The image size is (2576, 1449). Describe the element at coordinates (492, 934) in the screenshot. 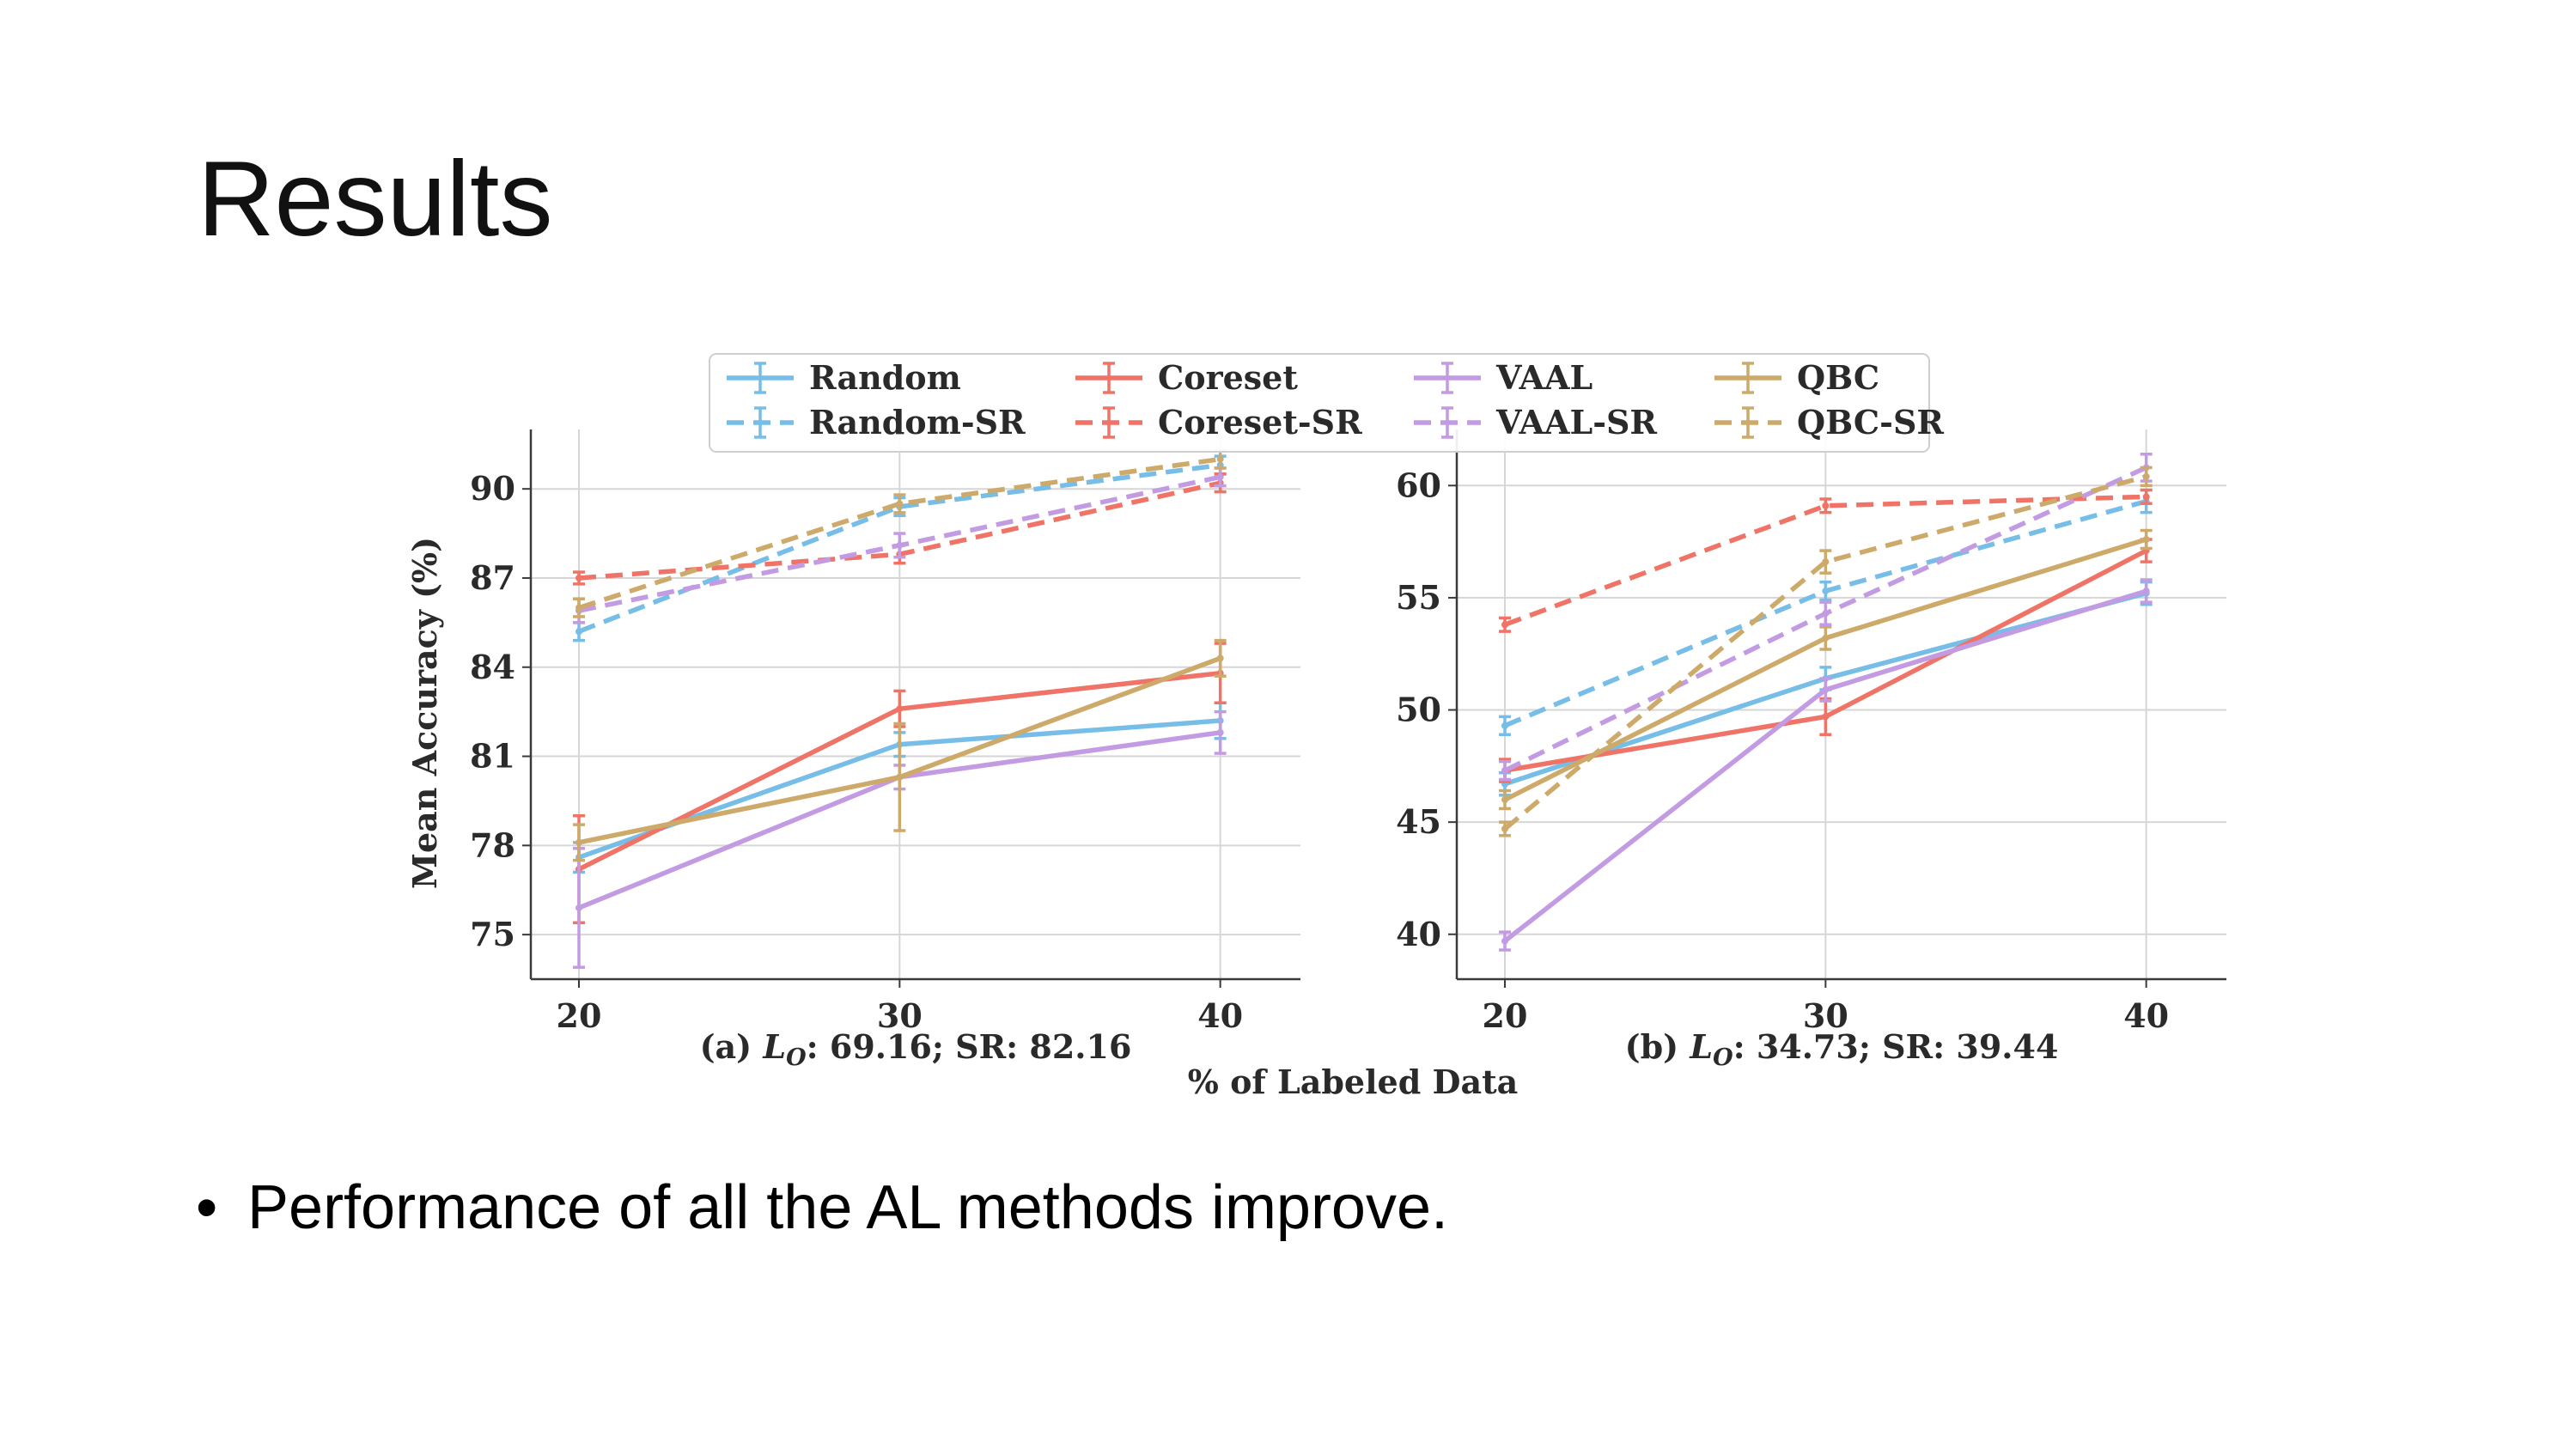

I see `y-tick-label: 75` at that location.